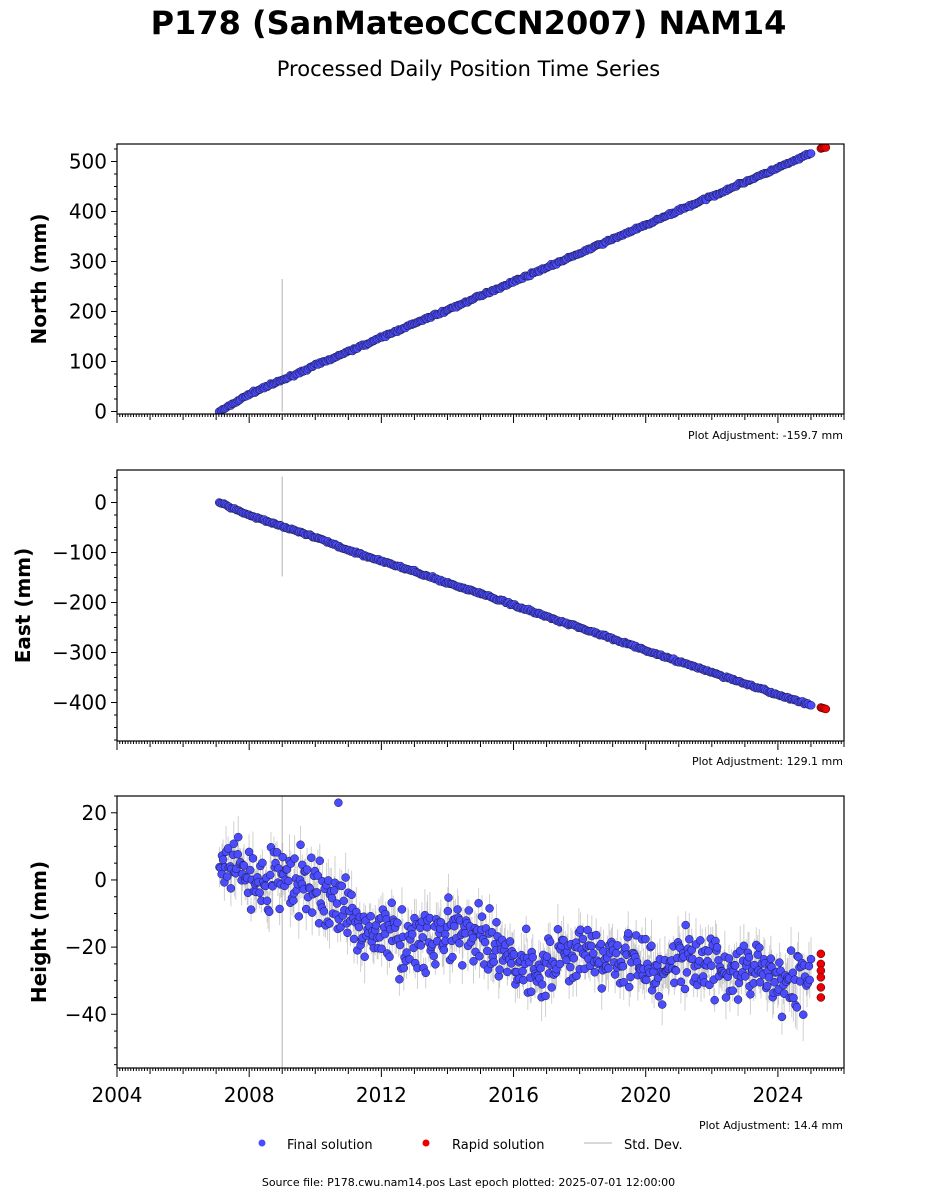 The width and height of the screenshot is (937, 1200). What do you see at coordinates (39, 932) in the screenshot?
I see `height-ylabel: Height (mm)` at bounding box center [39, 932].